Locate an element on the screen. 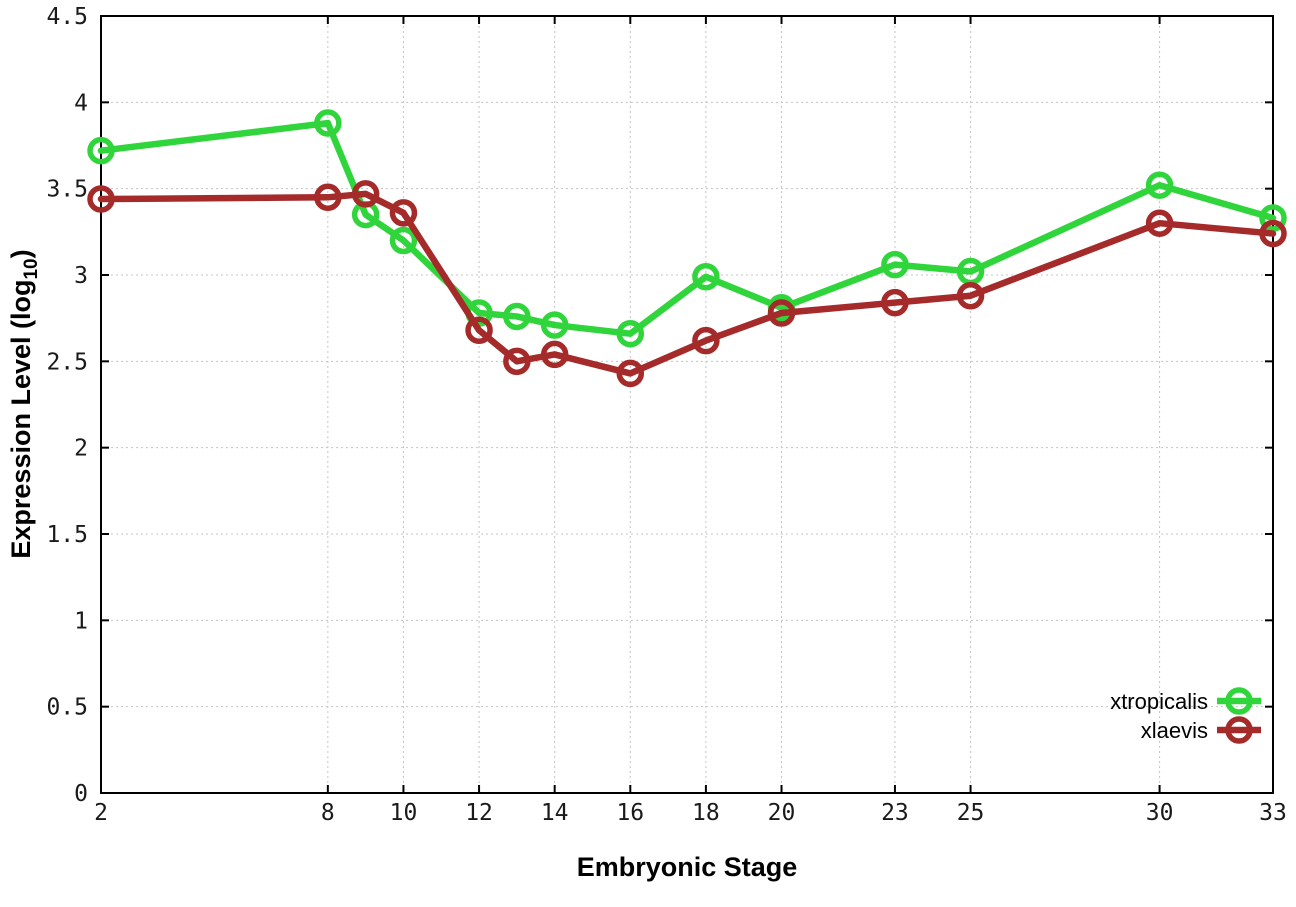  legend-label-xlaevis: xlaevis is located at coordinates (1174, 730).